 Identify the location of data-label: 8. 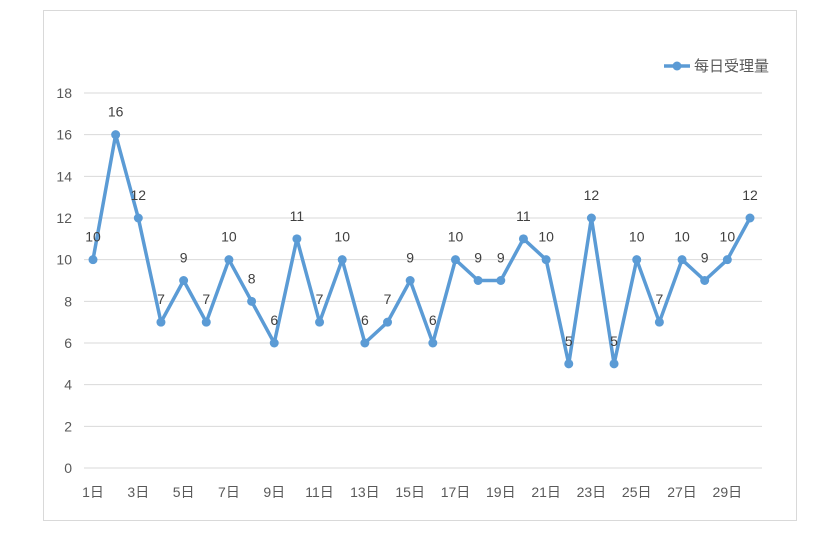
(252, 278).